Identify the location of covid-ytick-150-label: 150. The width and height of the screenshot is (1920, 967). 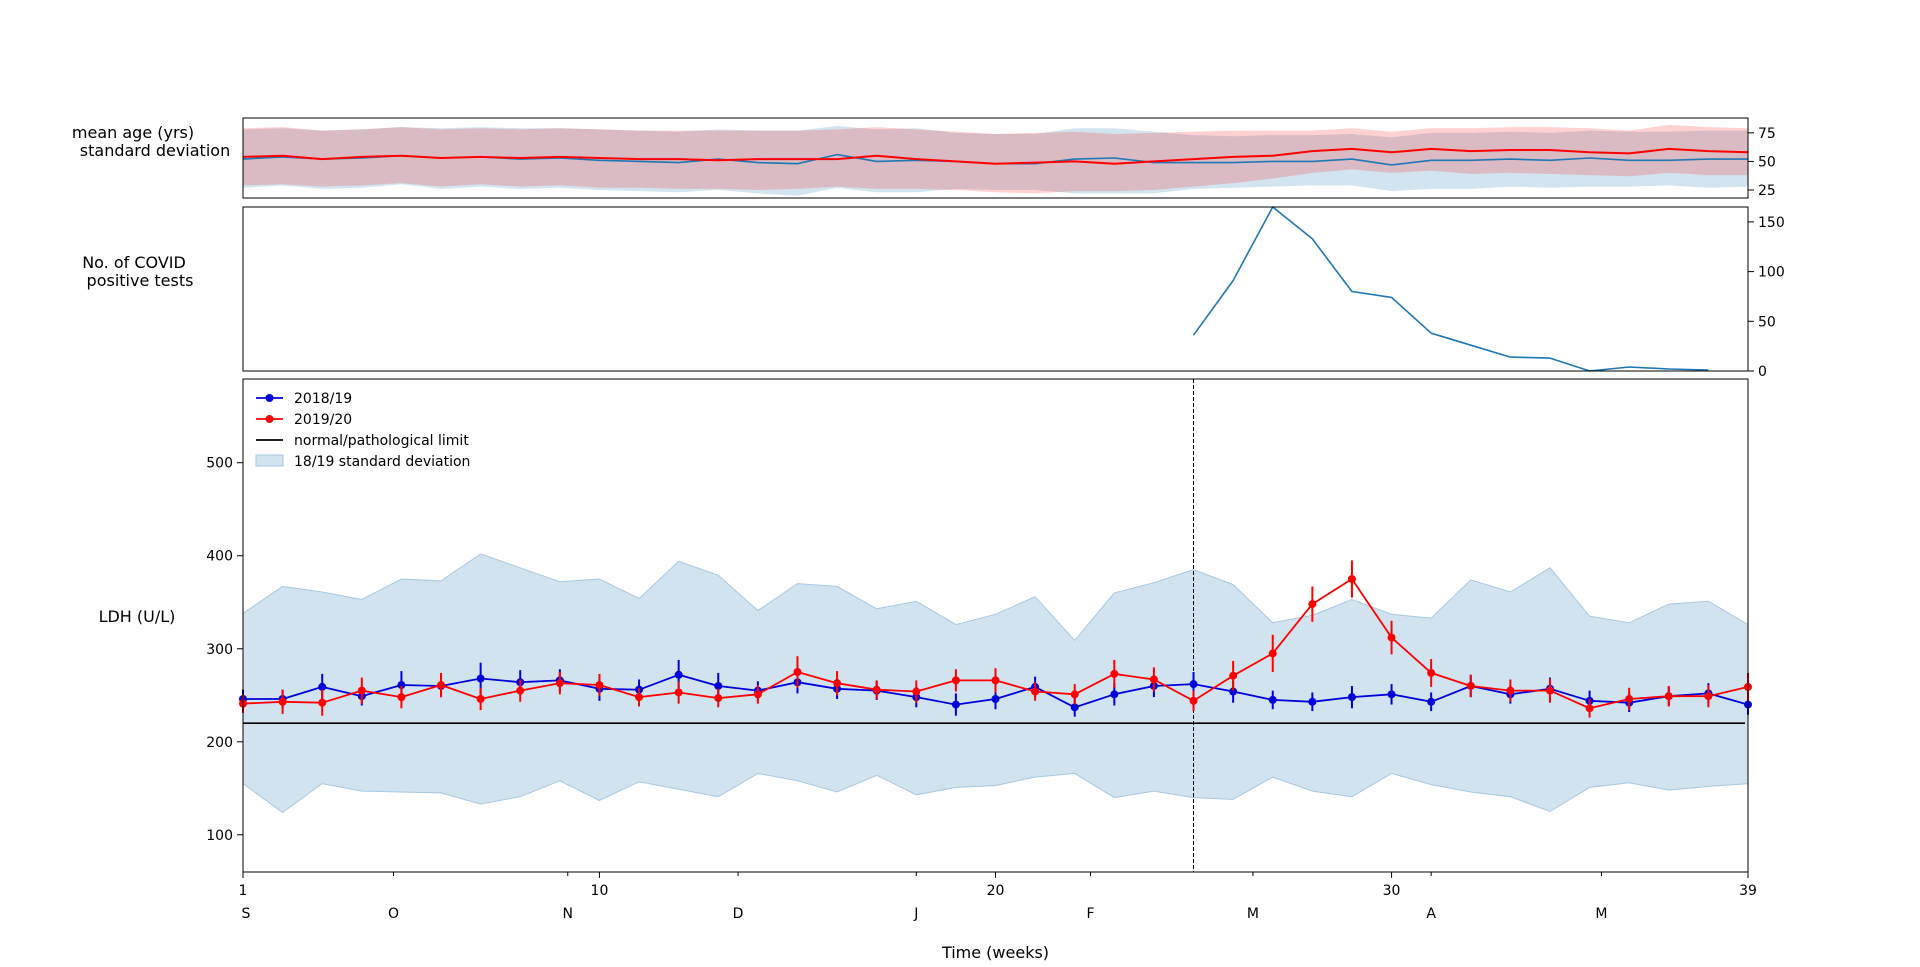
(1771, 223).